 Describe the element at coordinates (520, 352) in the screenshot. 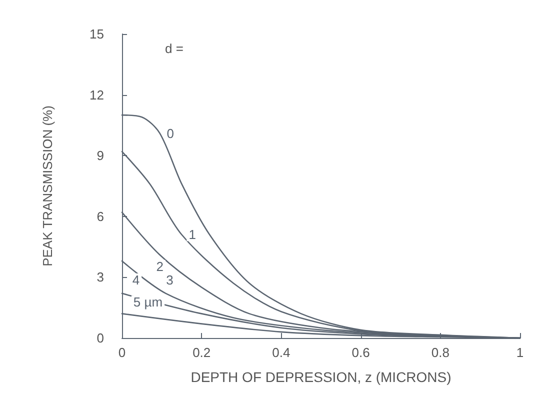

I see `x-tick-label: 1` at that location.